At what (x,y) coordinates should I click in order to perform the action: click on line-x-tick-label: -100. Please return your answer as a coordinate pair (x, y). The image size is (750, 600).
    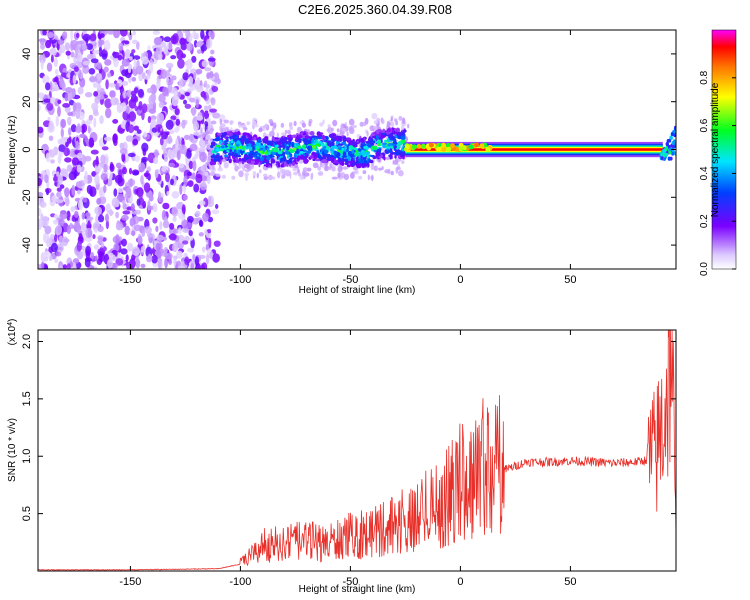
    Looking at the image, I should click on (240, 582).